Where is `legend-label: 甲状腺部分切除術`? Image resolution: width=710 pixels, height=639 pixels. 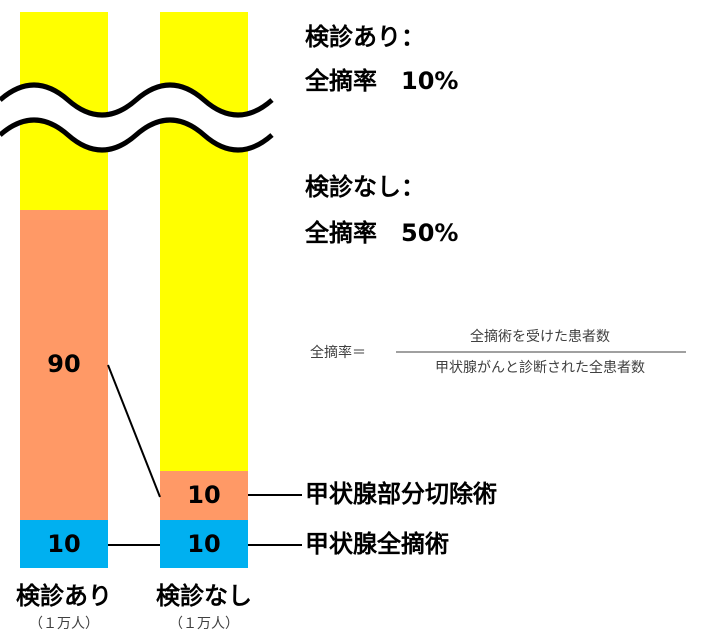 legend-label: 甲状腺部分切除術 is located at coordinates (401, 494).